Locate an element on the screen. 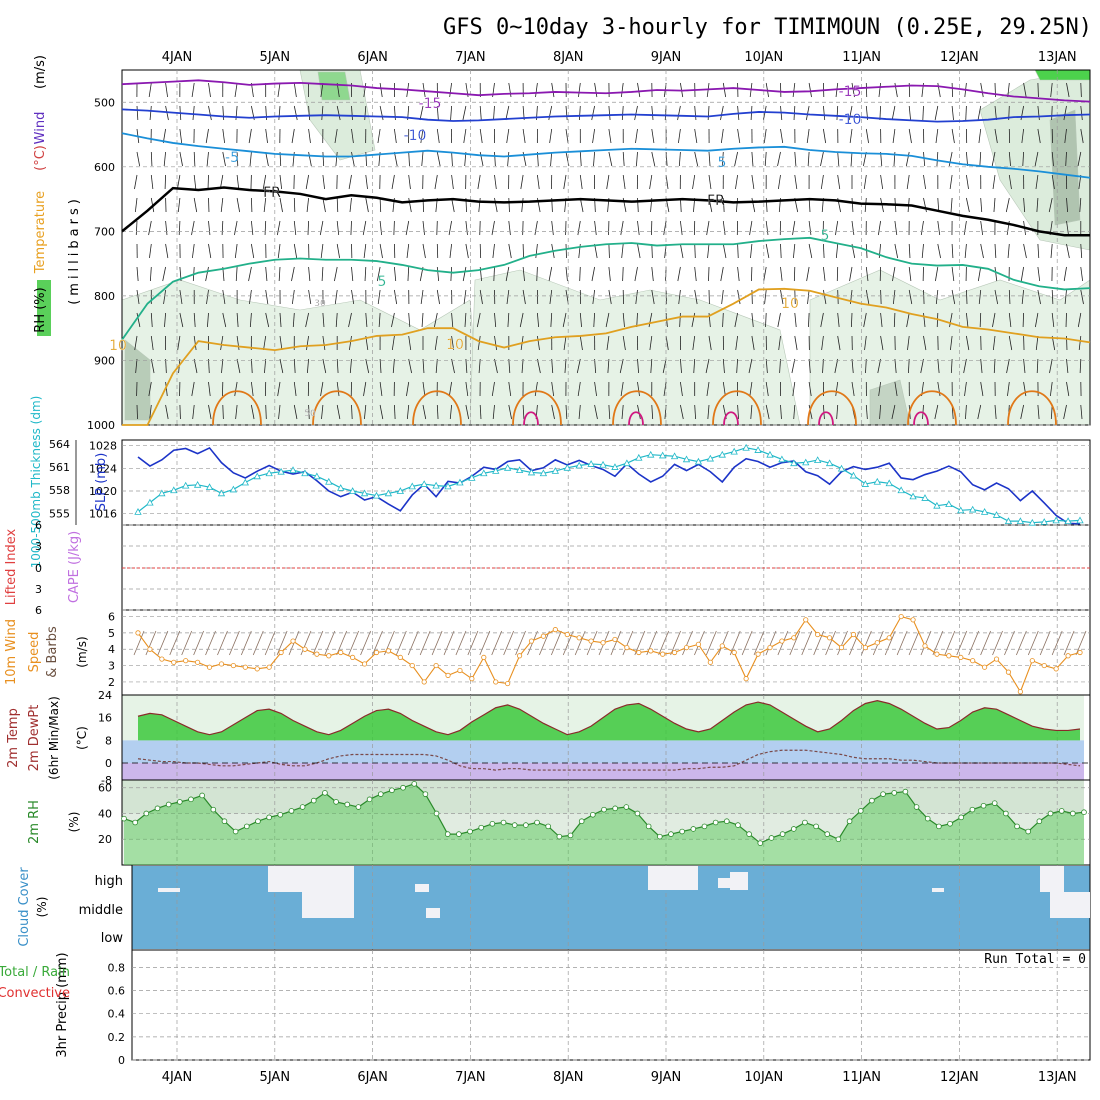 The height and width of the screenshot is (1100, 1100). temp-unit-label: (°C) is located at coordinates (82, 738).